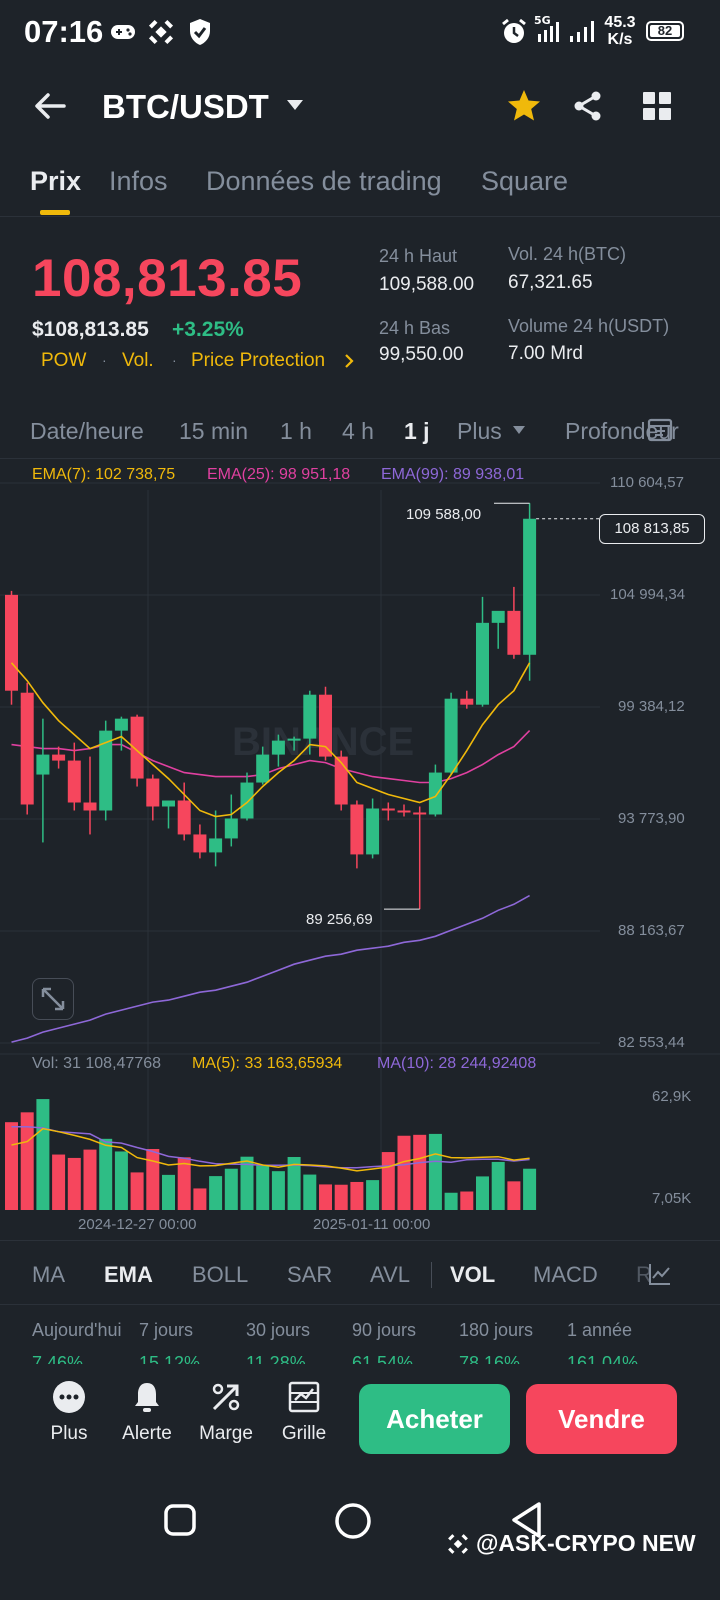 This screenshot has width=720, height=1600. What do you see at coordinates (524, 106) in the screenshot?
I see `favorite-star-icon` at bounding box center [524, 106].